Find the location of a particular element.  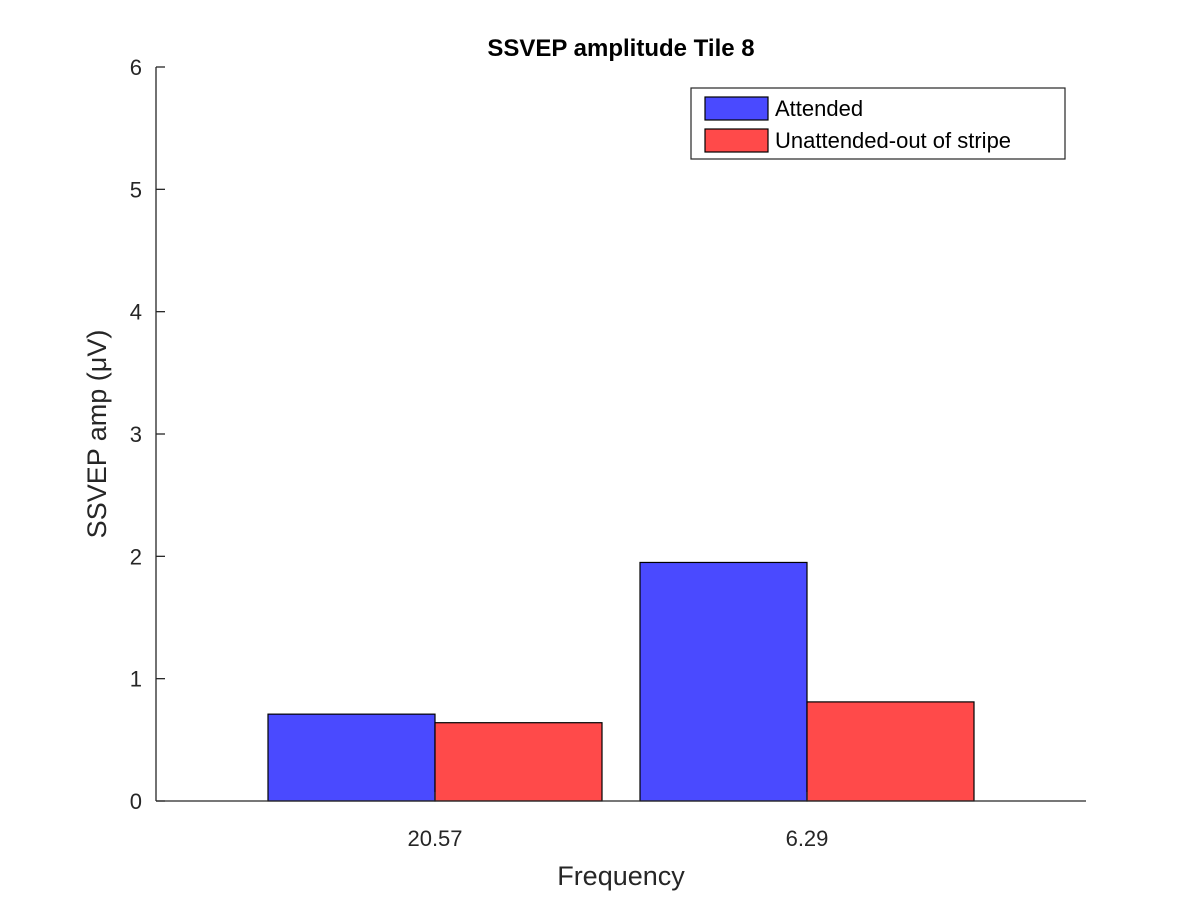

chart-title: SSVEP amplitude Tile 8 is located at coordinates (620, 48).